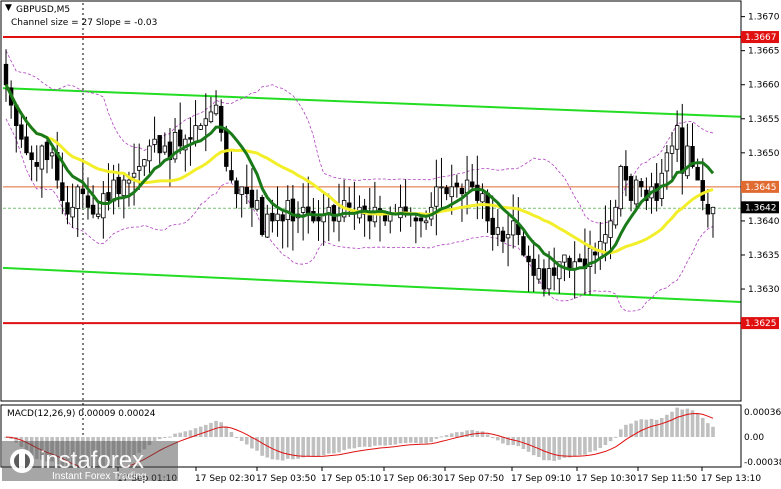  What do you see at coordinates (8, 8) in the screenshot?
I see `menu-arrow-icon: ▼` at bounding box center [8, 8].